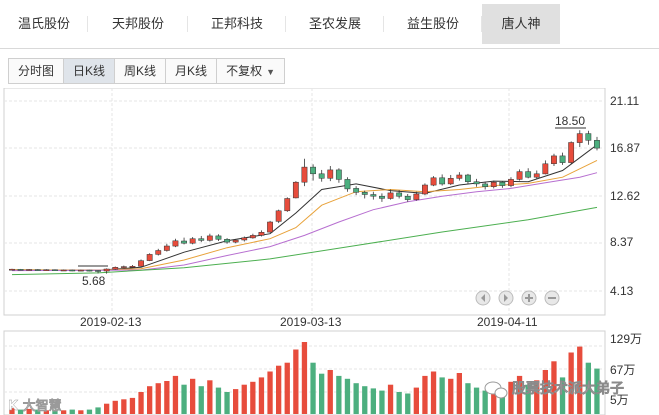 This screenshot has width=659, height=415. What do you see at coordinates (622, 370) in the screenshot?
I see `volume-tick-1: 67万` at bounding box center [622, 370].